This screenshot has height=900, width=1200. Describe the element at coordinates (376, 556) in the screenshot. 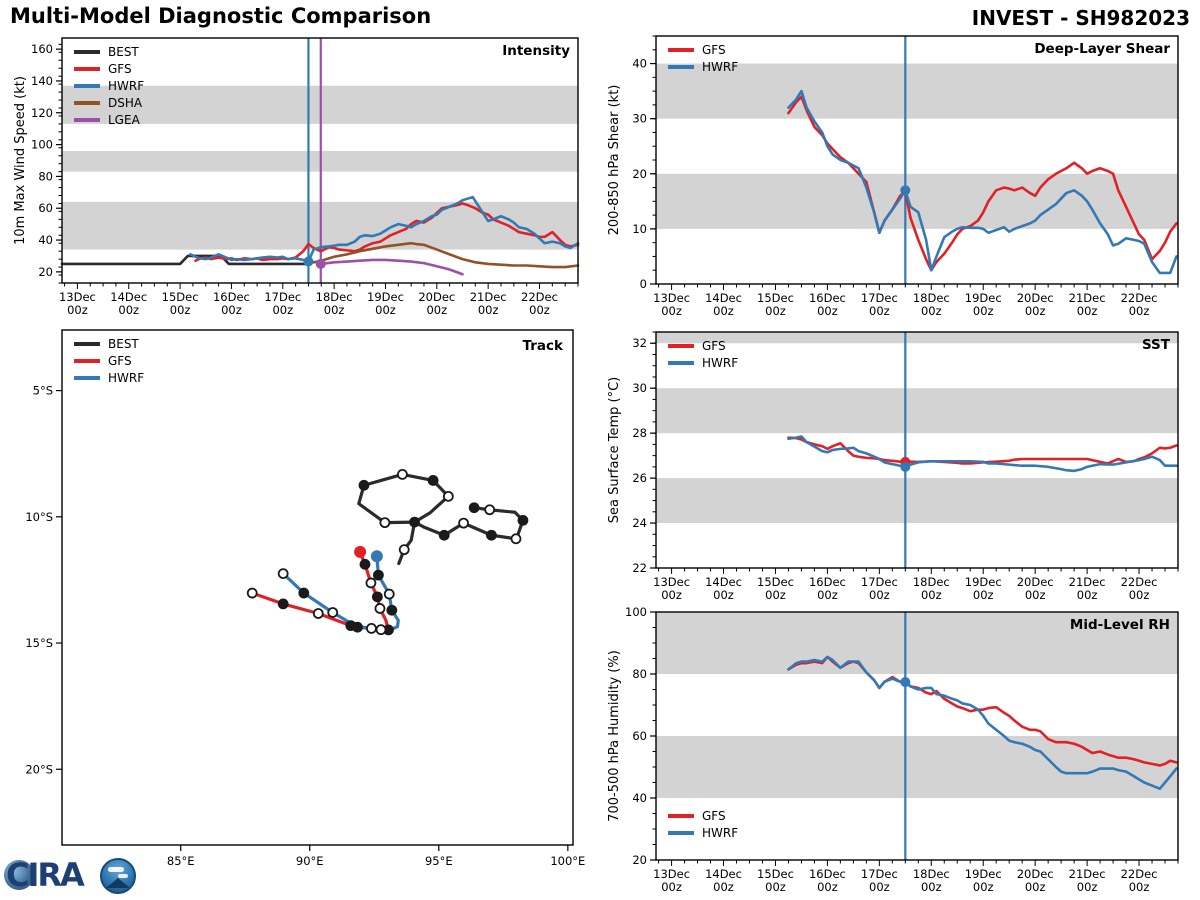

I see `track-init-dot-hwrf` at that location.